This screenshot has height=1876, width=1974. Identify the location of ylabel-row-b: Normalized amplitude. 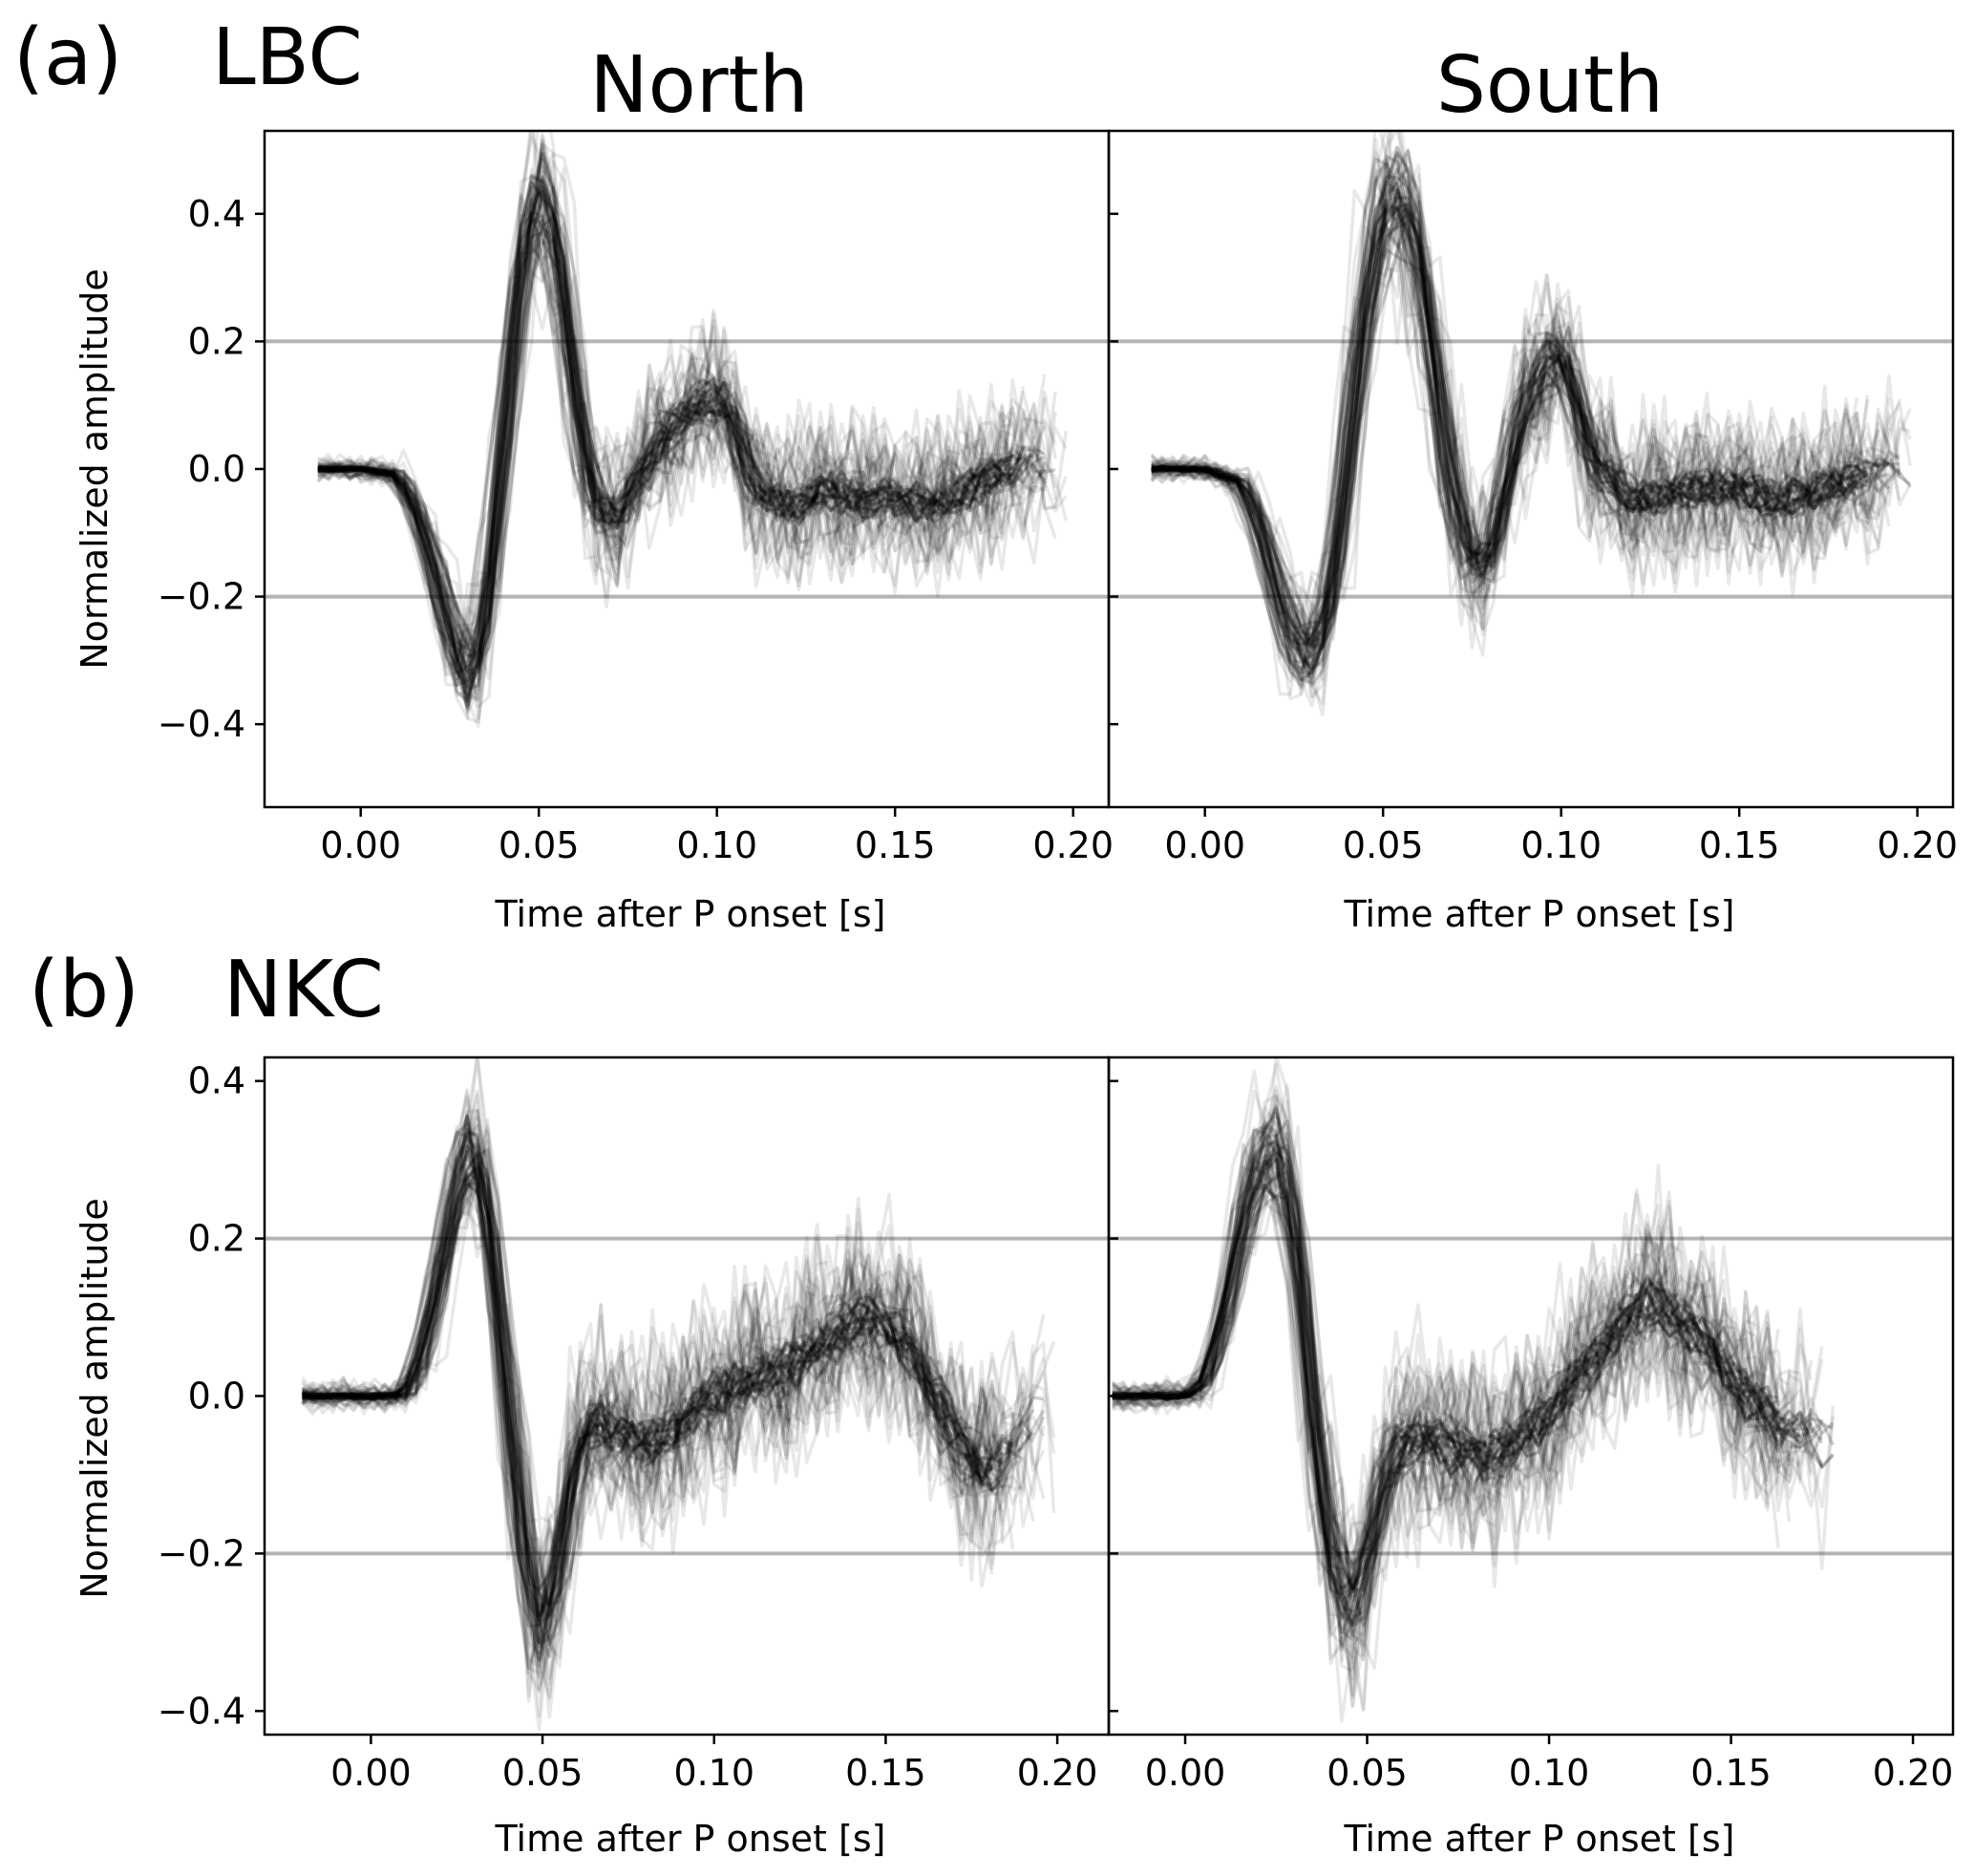
(95, 1398).